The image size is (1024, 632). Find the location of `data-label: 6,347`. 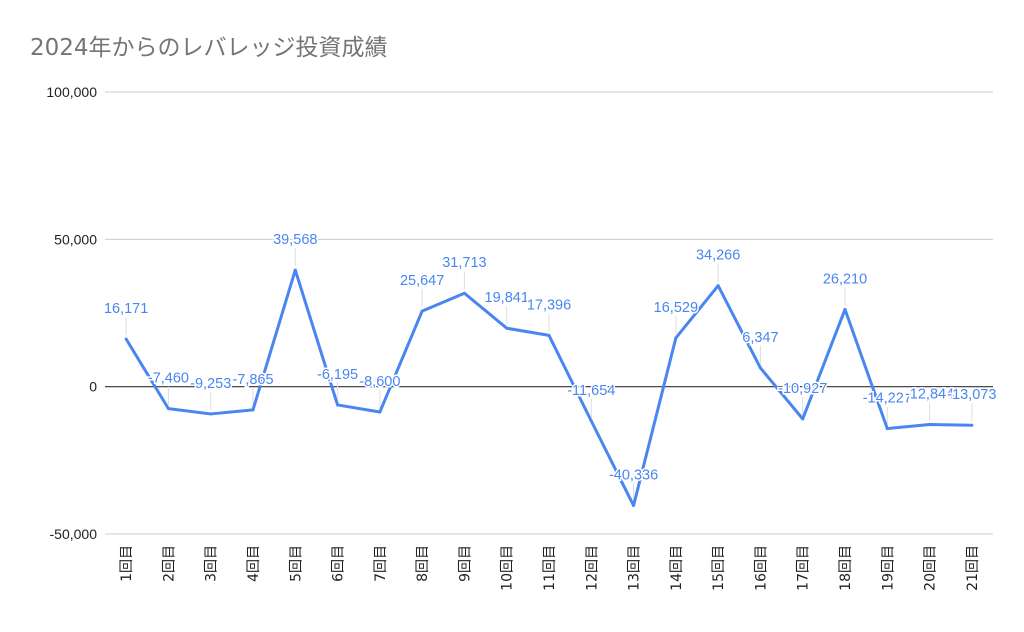

data-label: 6,347 is located at coordinates (760, 338).